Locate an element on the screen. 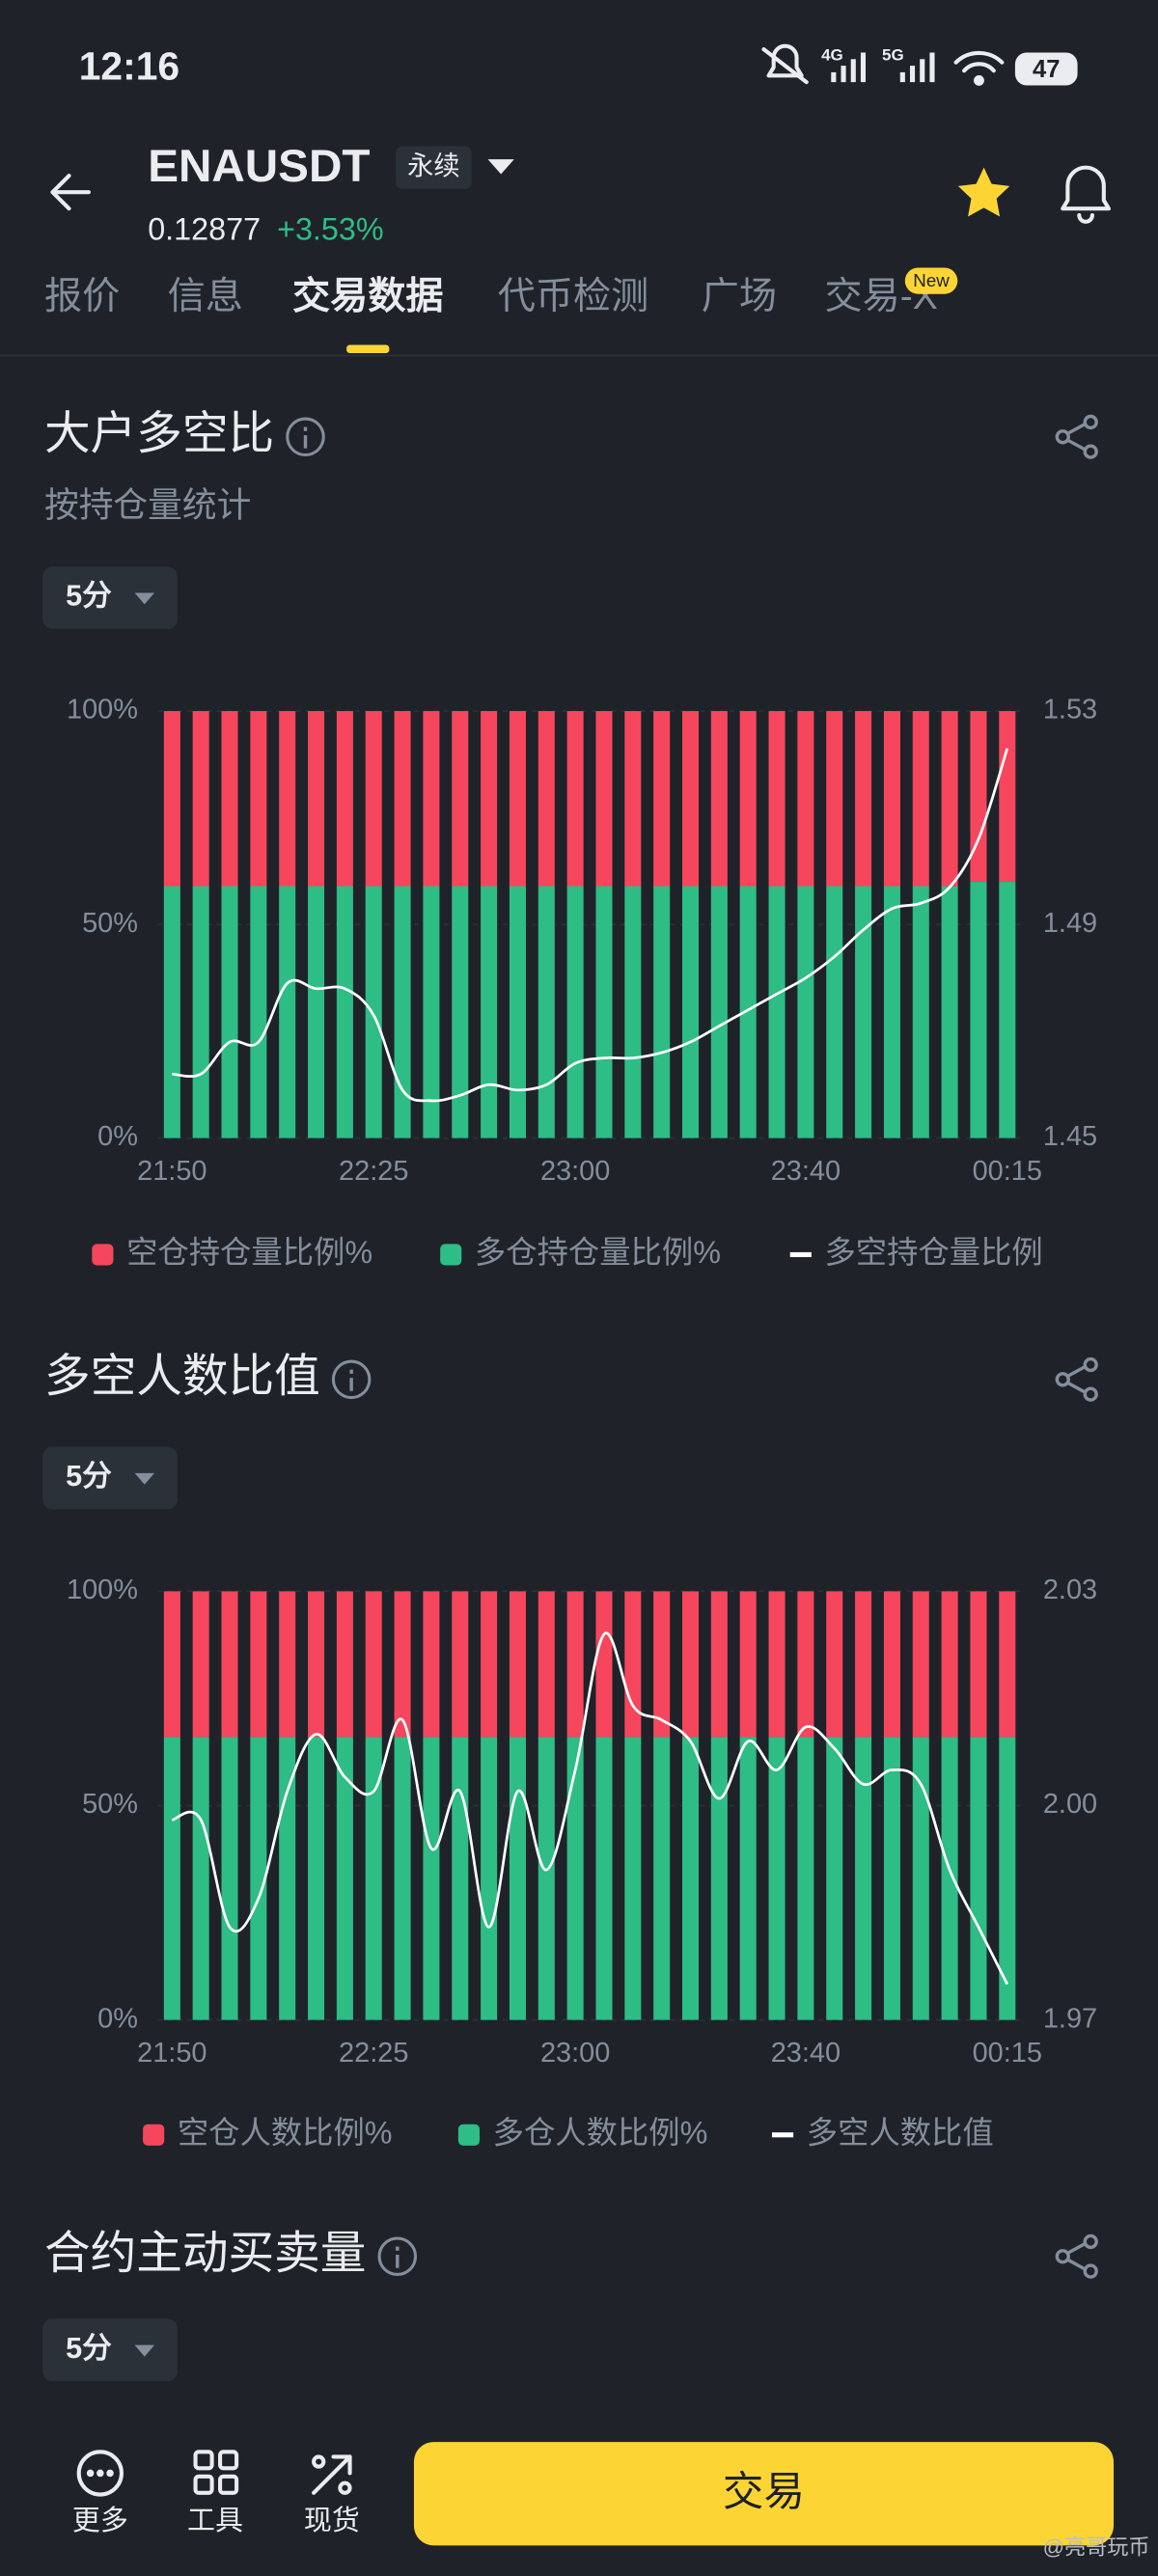 This screenshot has width=1158, height=2576. y-tick-label: 100% is located at coordinates (102, 1590).